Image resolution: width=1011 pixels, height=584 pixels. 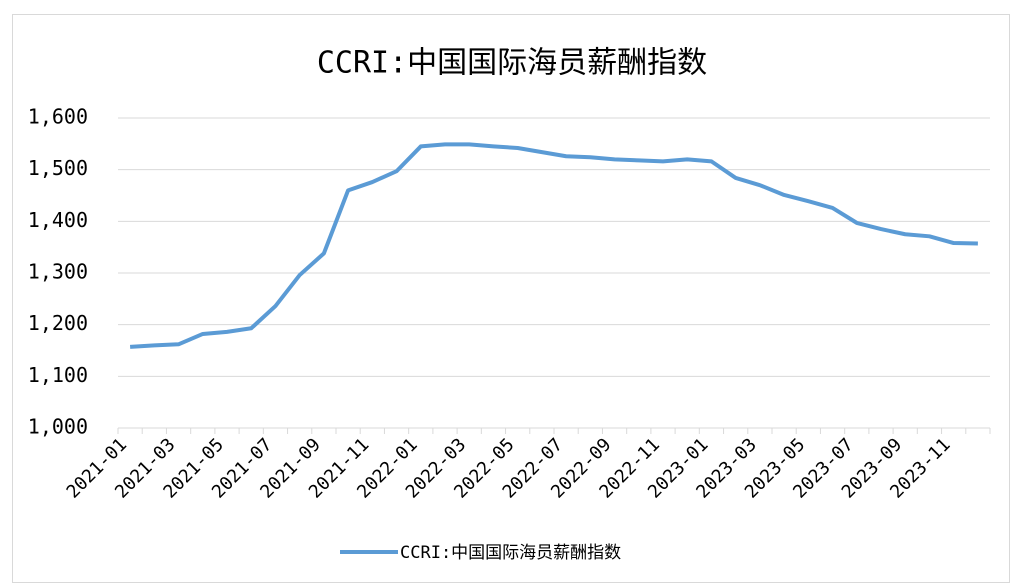 What do you see at coordinates (58, 272) in the screenshot?
I see `y-tick-label: 1,300` at bounding box center [58, 272].